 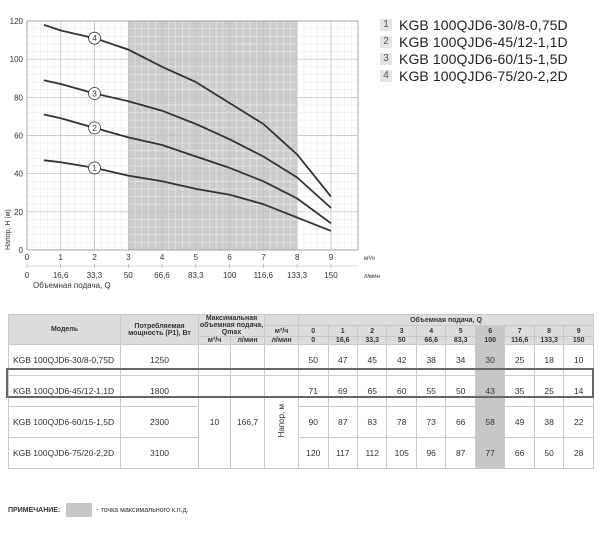 What do you see at coordinates (300, 383) in the screenshot?
I see `highlighted-row-frame` at bounding box center [300, 383].